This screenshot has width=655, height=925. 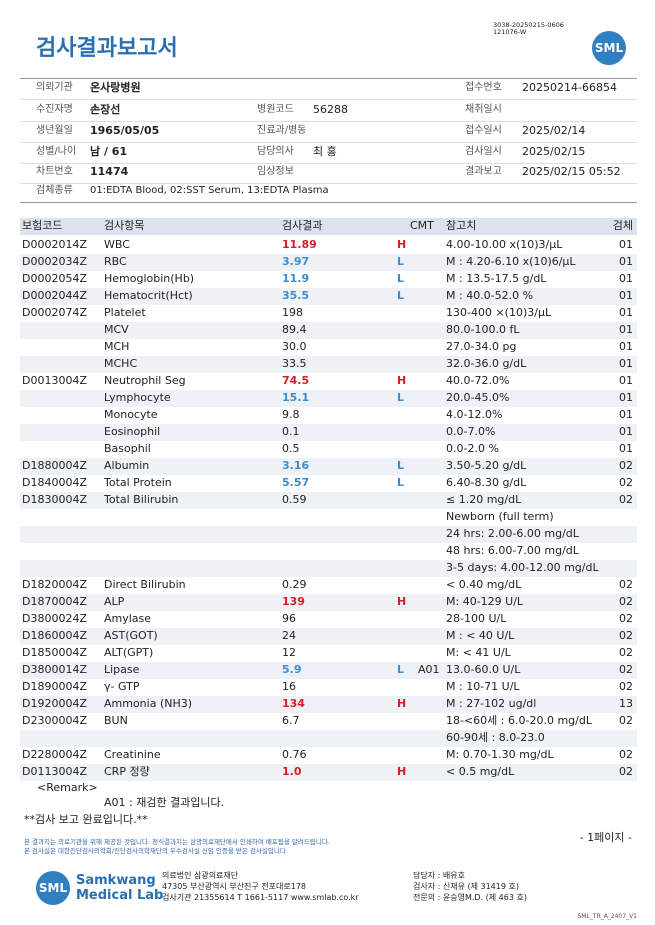 I want to click on reference-range: 4.00-10.00 x(10)3/μL, so click(x=504, y=244).